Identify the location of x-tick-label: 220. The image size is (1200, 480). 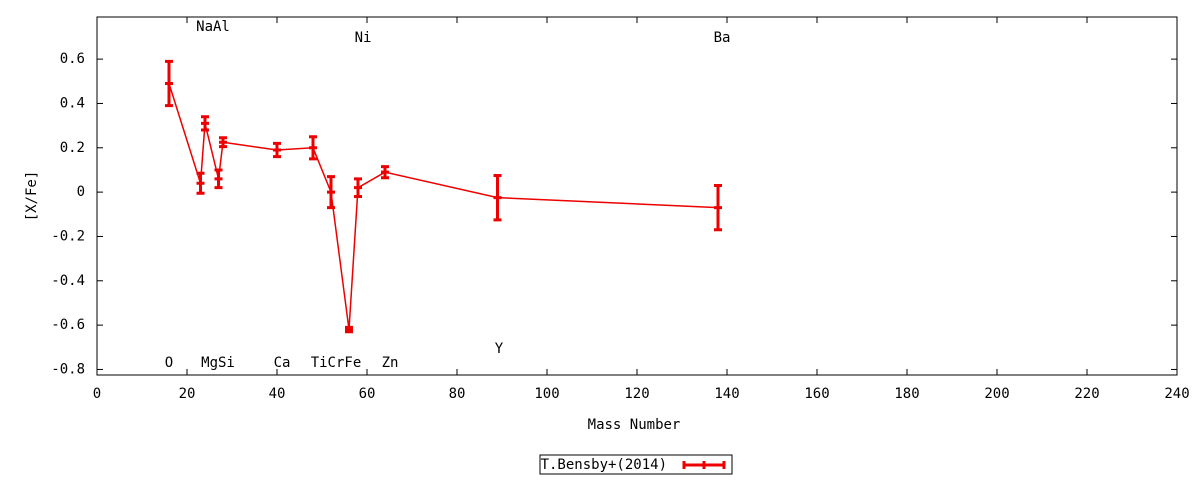
(1086, 394).